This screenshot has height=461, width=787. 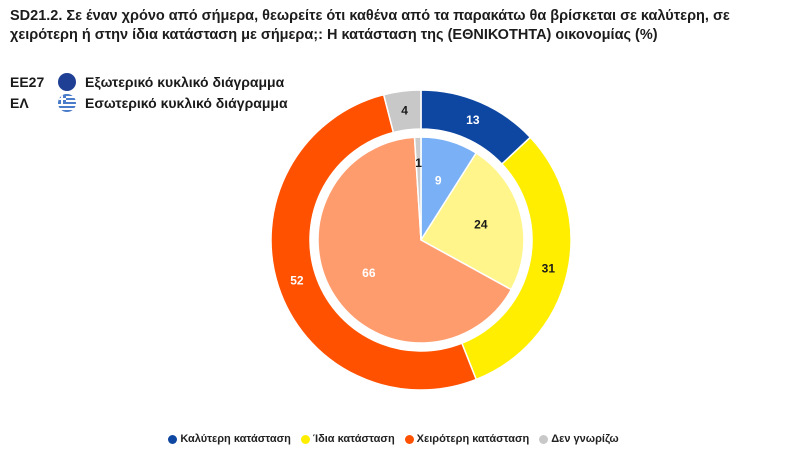 I want to click on data-labels: 13 31 52 4 9 24 66 1, so click(x=422, y=196).